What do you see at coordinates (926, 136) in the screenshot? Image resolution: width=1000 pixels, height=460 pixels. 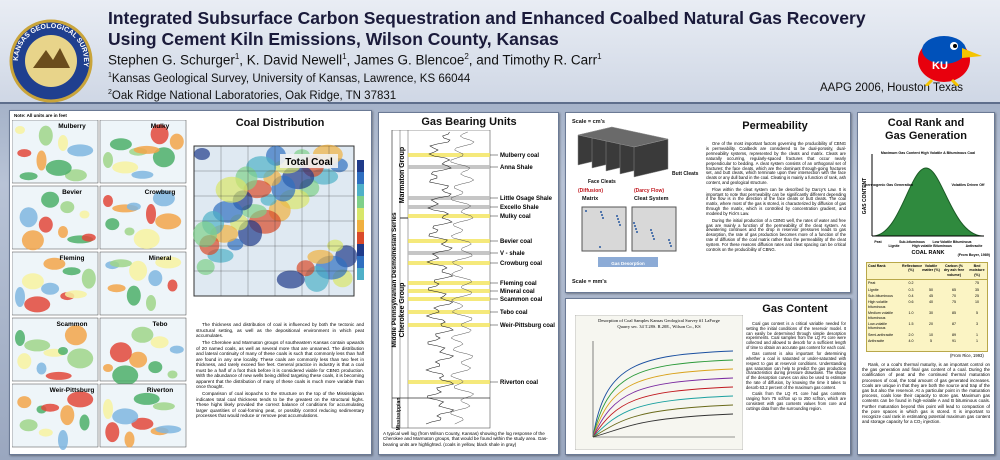 I see `heading-line: Gas Generation` at bounding box center [926, 136].